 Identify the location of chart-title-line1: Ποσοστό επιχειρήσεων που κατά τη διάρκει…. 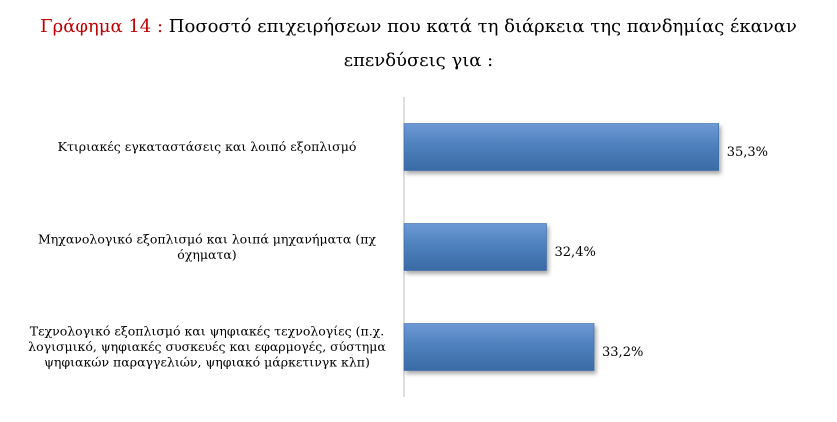
(482, 26).